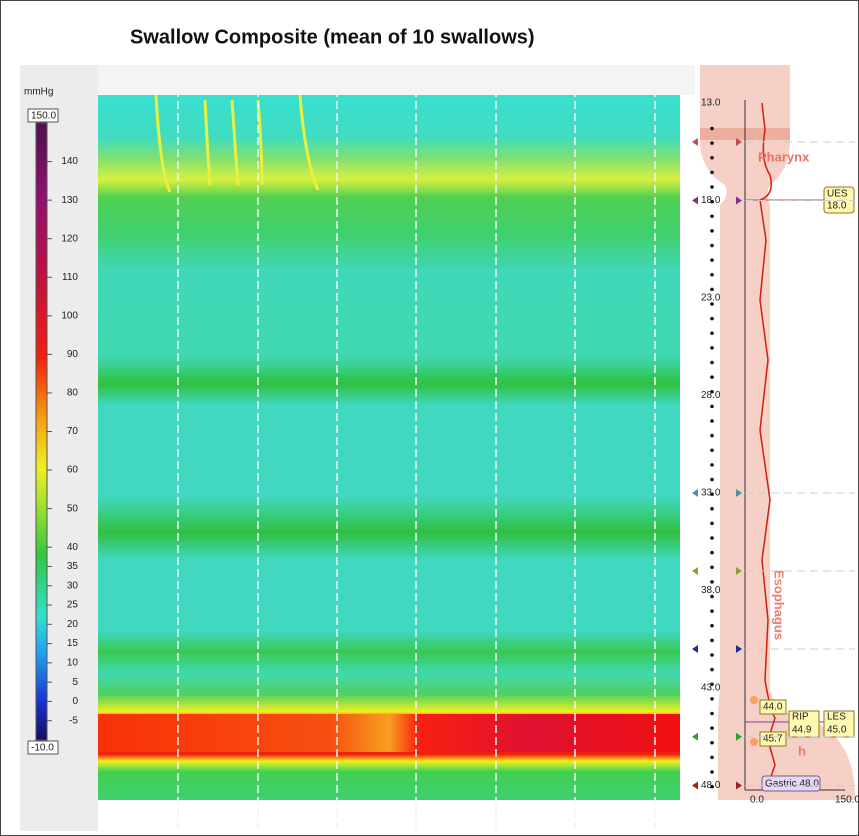 The height and width of the screenshot is (836, 859). Describe the element at coordinates (73, 431) in the screenshot. I see `colorbar-tick-label: 70` at that location.